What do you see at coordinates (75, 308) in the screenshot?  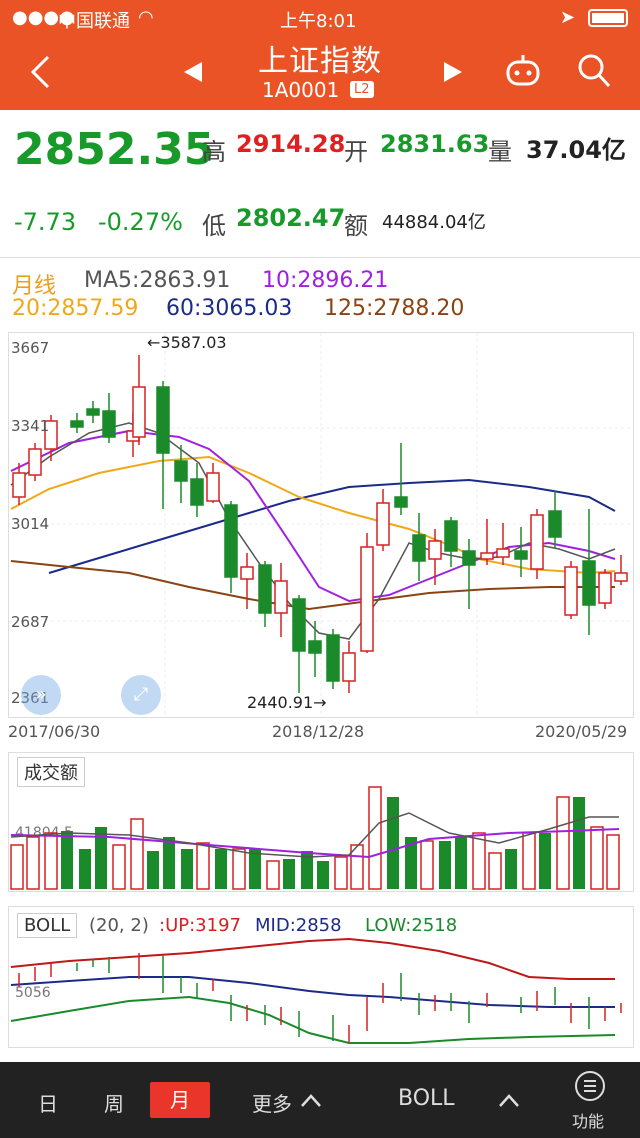 I see `ma20-value: 20:2857.59` at bounding box center [75, 308].